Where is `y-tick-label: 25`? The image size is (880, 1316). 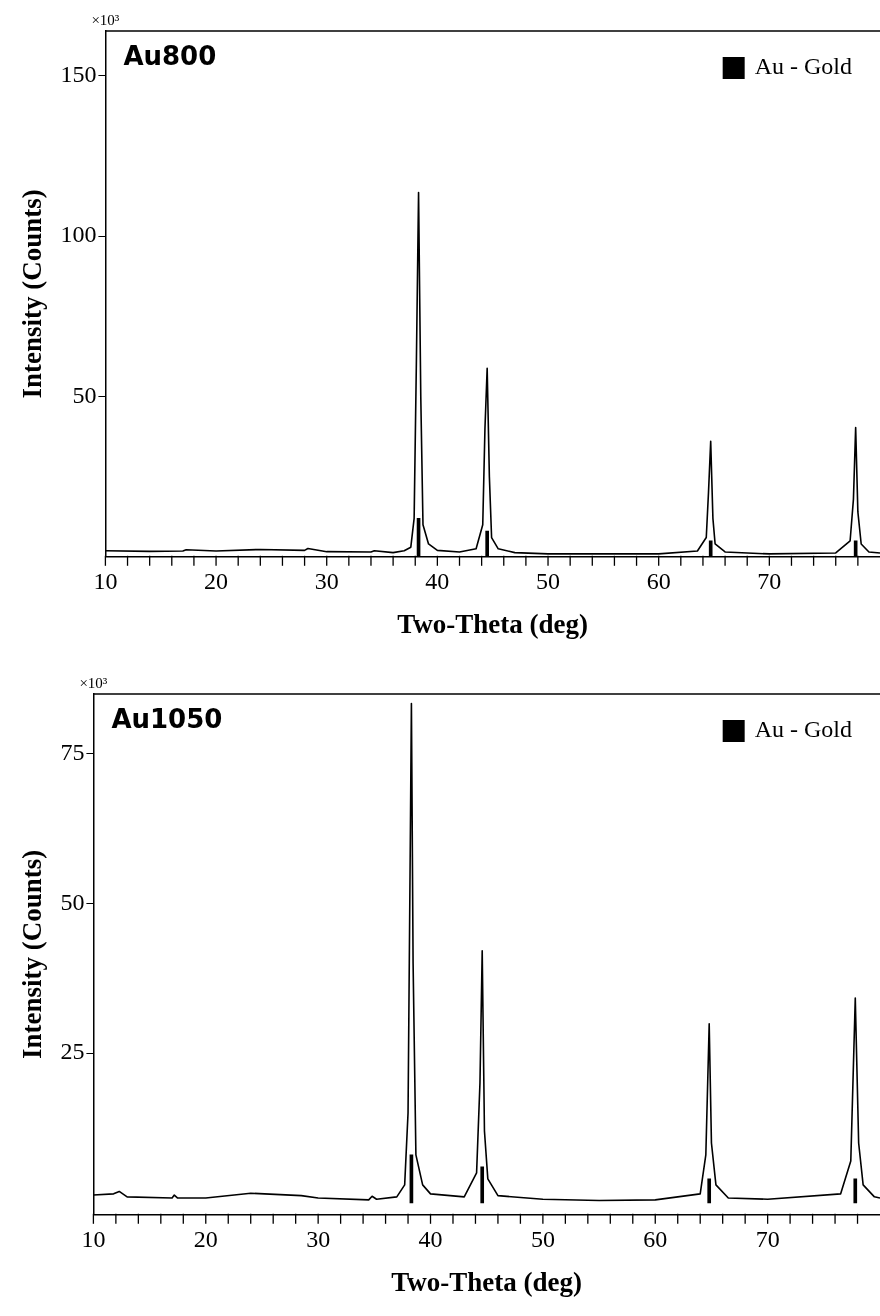 y-tick-label: 25 is located at coordinates (72, 1051).